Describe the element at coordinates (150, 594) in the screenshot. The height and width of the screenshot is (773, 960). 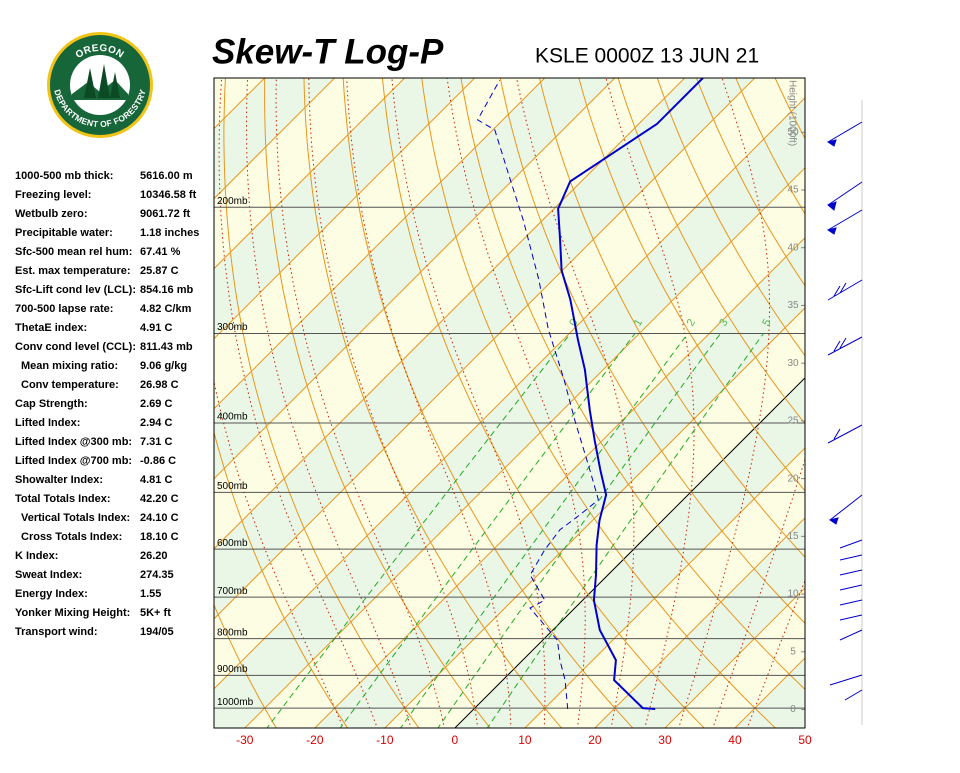
I see `index-value: 1.55` at that location.